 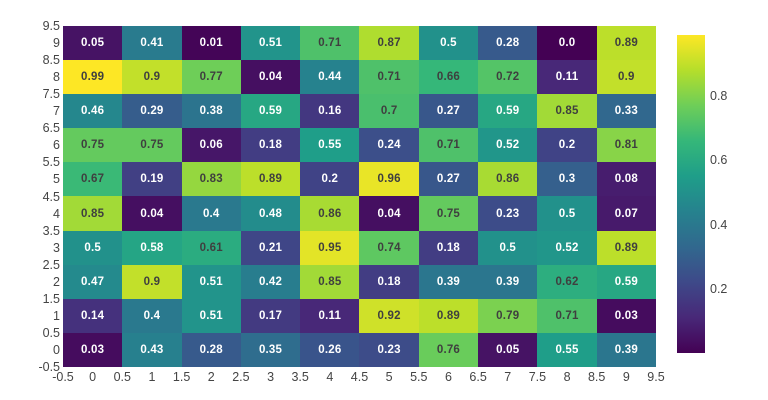 What do you see at coordinates (211, 145) in the screenshot?
I see `heatmap-cell: 0.06` at bounding box center [211, 145].